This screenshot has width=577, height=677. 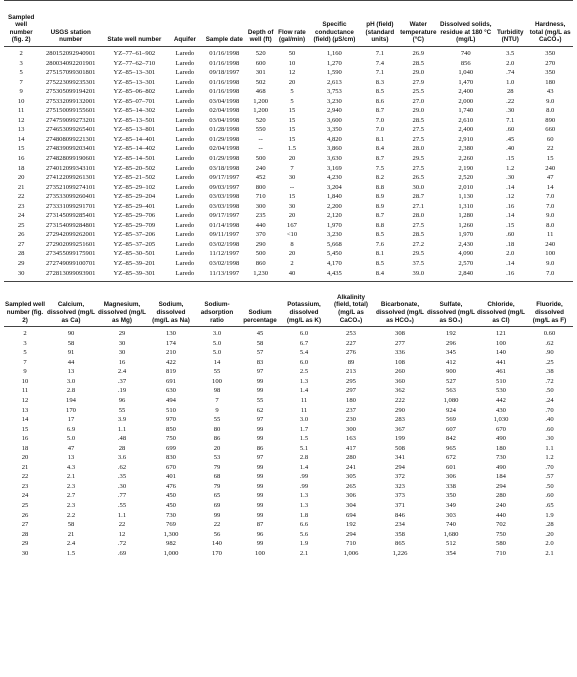 I want to click on table-cell: 702, so click(x=501, y=525).